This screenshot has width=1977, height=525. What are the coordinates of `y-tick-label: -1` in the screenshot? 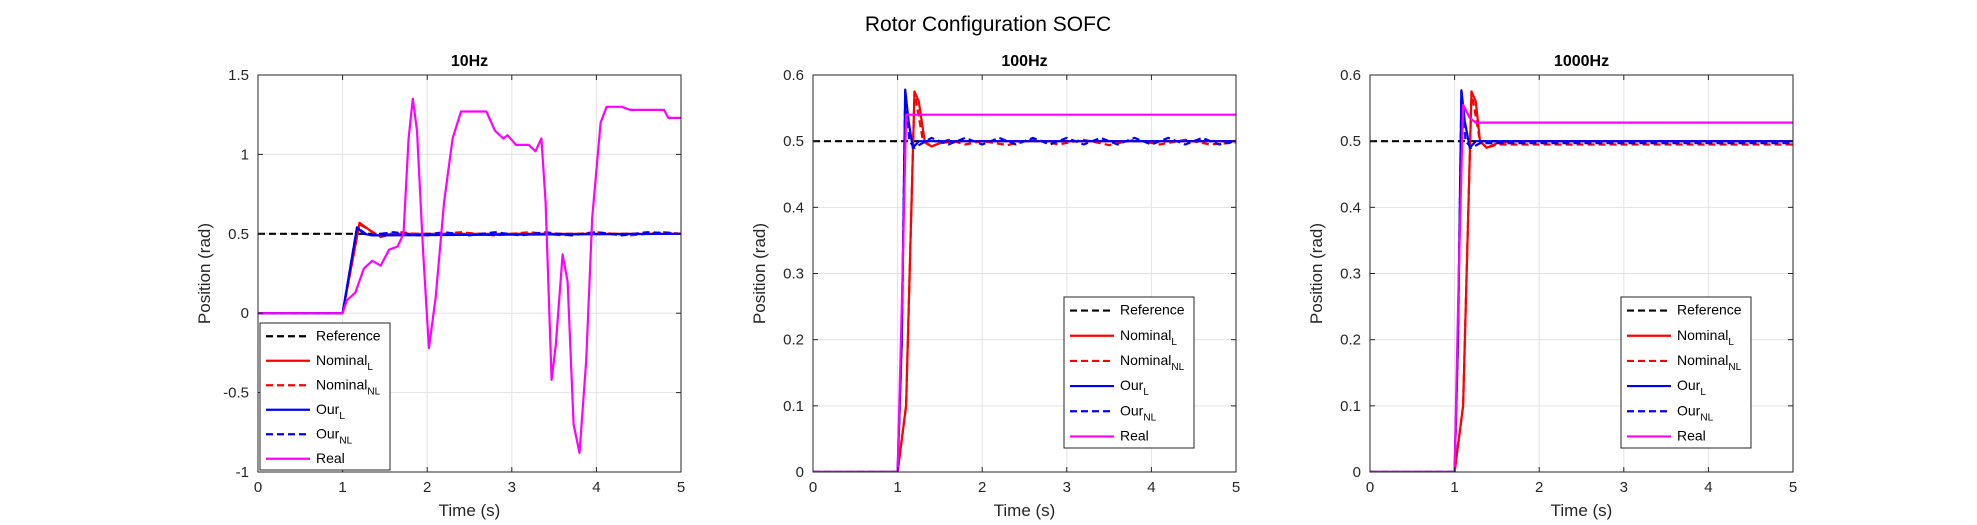 It's located at (242, 472).